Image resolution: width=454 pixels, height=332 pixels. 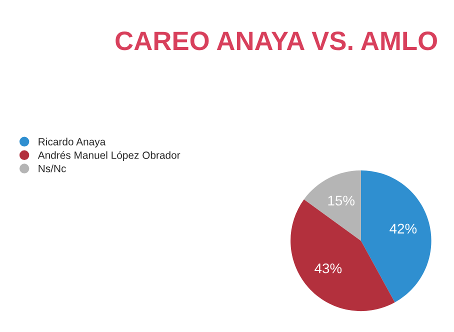 What do you see at coordinates (328, 268) in the screenshot?
I see `data-label: 43%` at bounding box center [328, 268].